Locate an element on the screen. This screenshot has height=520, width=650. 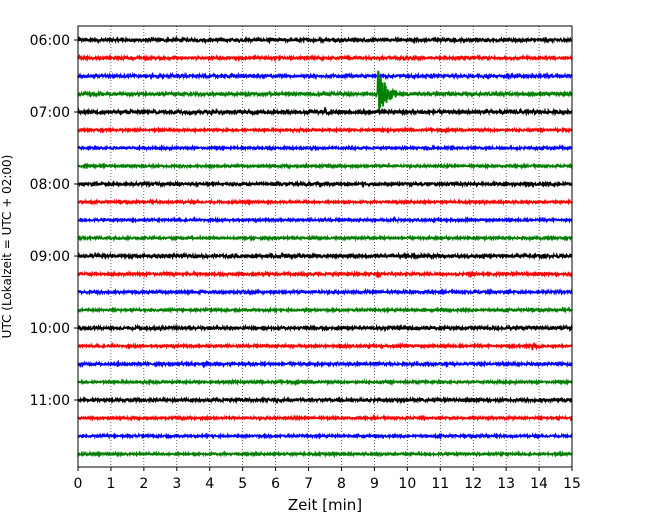
x-tick-label: 6 is located at coordinates (275, 484).